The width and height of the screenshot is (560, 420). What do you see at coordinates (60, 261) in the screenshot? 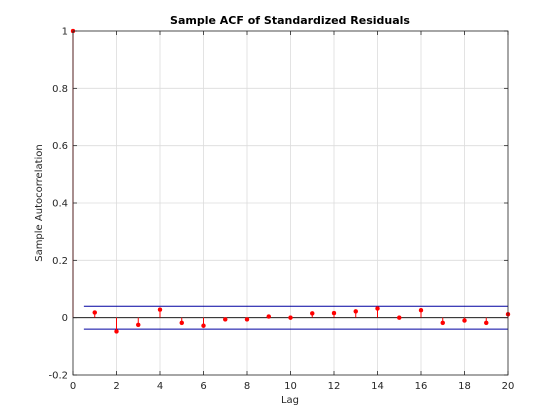
I see `y-tick-label: 0.2` at bounding box center [60, 261].